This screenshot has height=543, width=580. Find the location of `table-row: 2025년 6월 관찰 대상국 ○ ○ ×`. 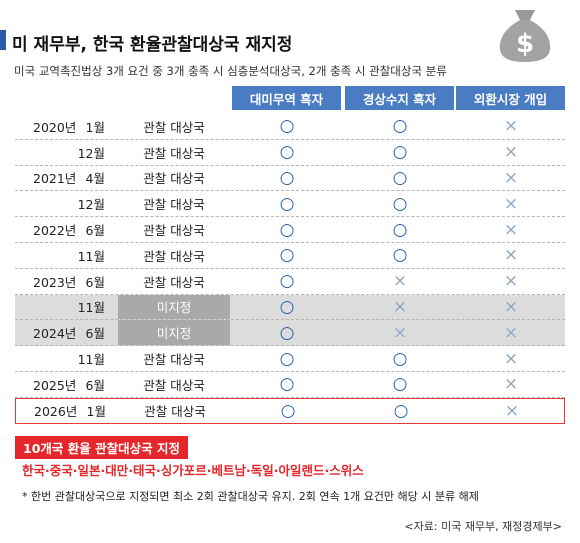

table-row: 2025년 6월 관찰 대상국 ○ ○ × is located at coordinates (290, 385).